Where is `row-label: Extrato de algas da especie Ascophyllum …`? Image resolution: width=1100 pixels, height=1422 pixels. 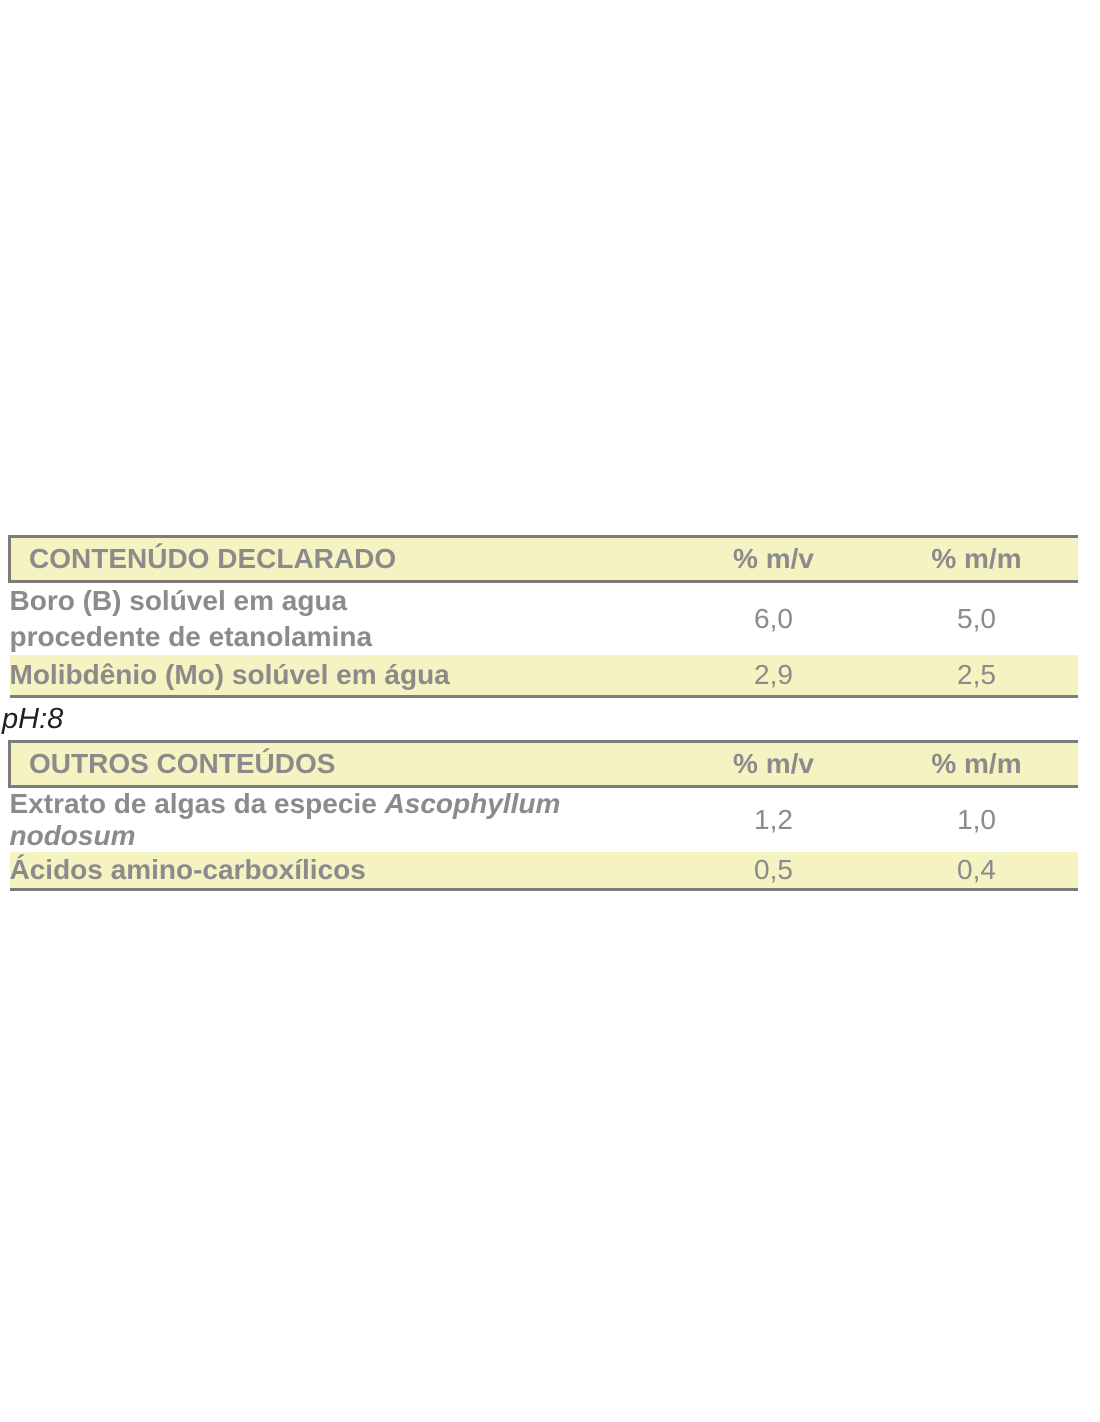
row-label: Extrato de algas da especie Ascophyllum … is located at coordinates (340, 819).